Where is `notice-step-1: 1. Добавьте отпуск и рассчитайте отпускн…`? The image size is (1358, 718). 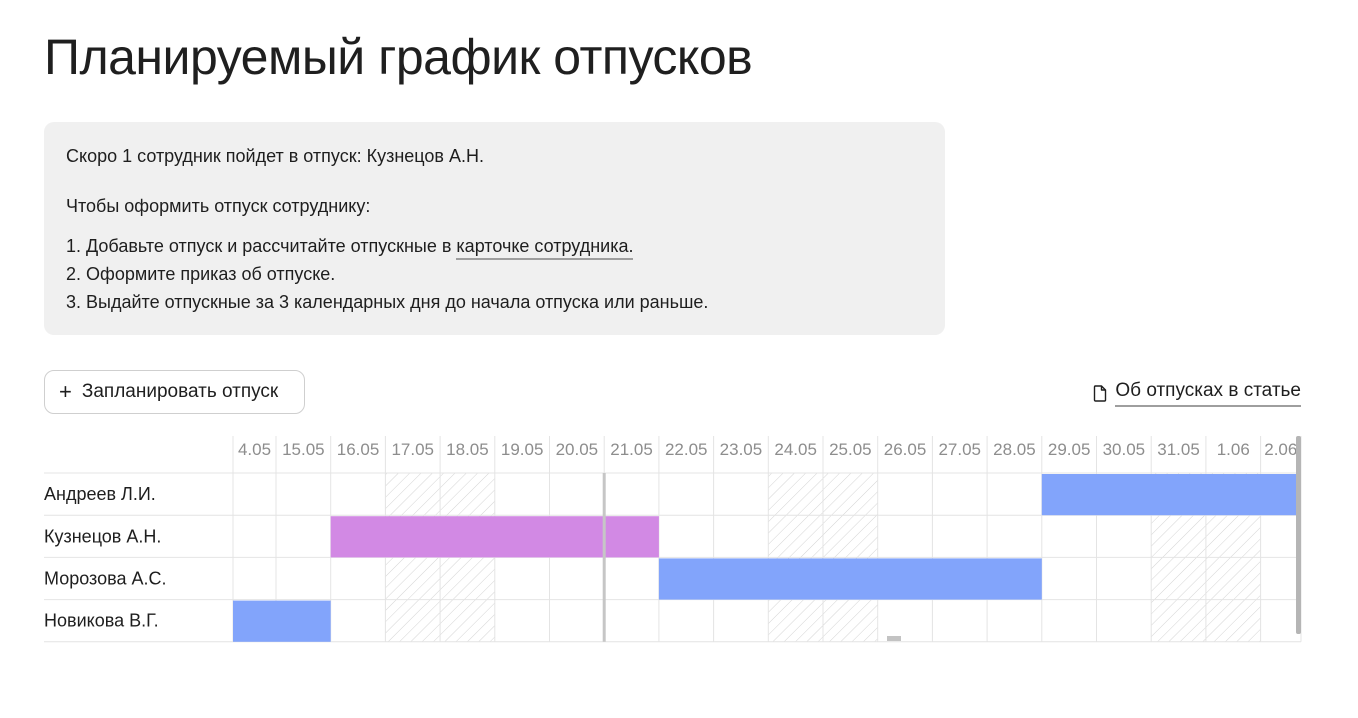 notice-step-1: 1. Добавьте отпуск и рассчитайте отпускн… is located at coordinates (494, 246).